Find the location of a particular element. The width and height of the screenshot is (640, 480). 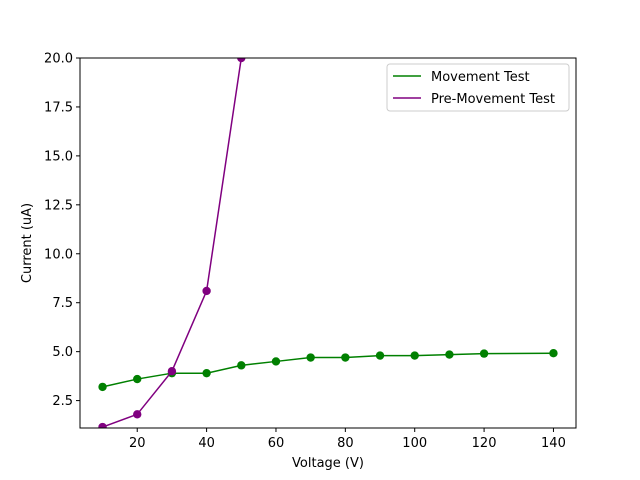

x-tick-label: 20 is located at coordinates (137, 443).